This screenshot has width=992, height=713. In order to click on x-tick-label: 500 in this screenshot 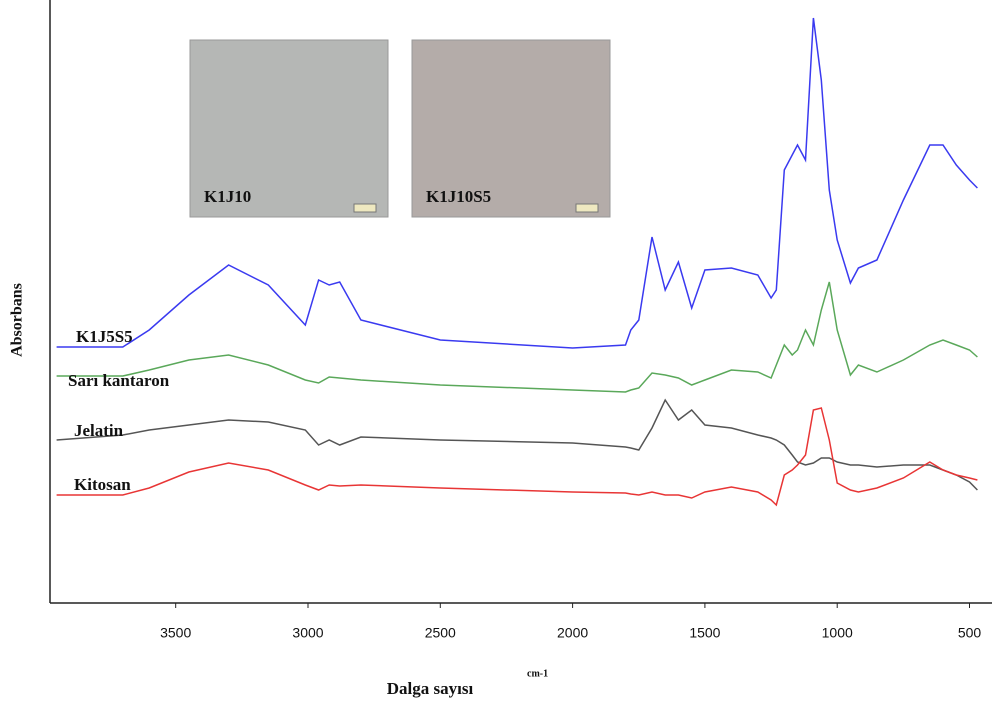, I will do `click(970, 633)`.